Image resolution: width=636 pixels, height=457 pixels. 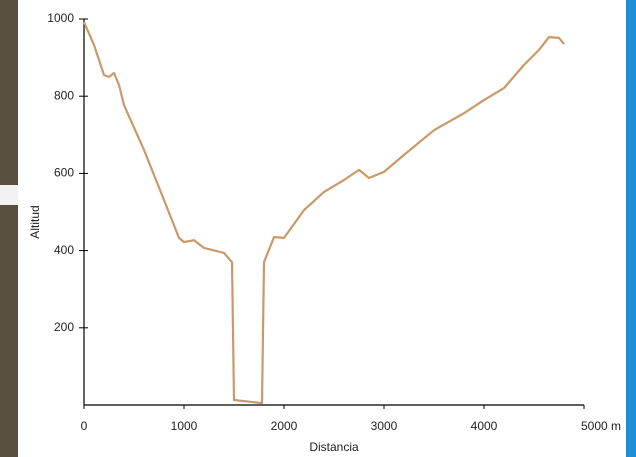 What do you see at coordinates (384, 426) in the screenshot?
I see `x-tick-label: 3000` at bounding box center [384, 426].